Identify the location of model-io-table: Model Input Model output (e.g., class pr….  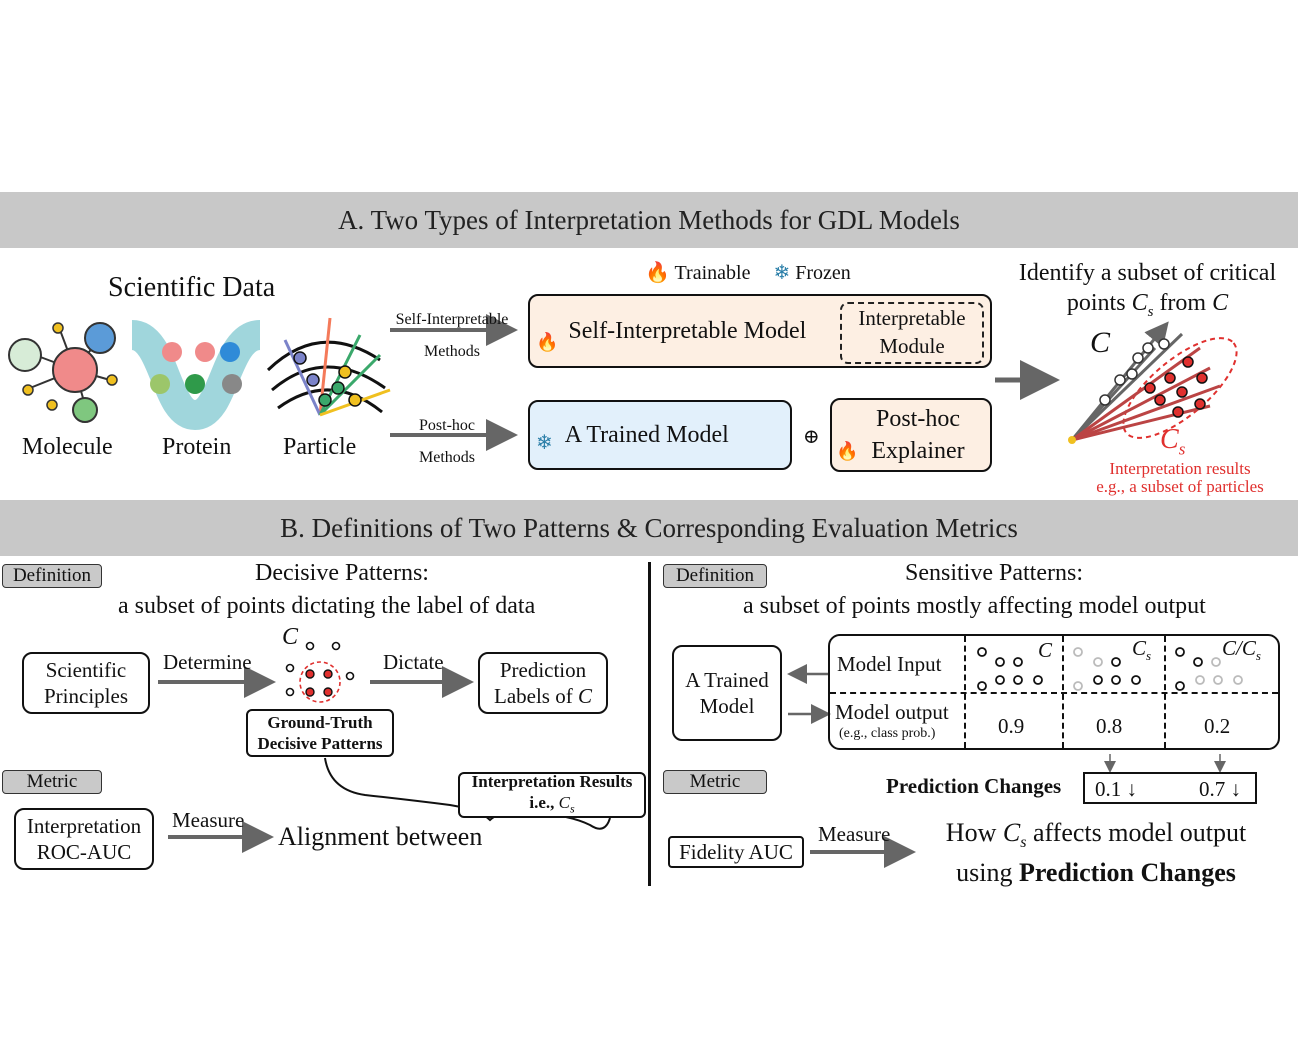
(1054, 692).